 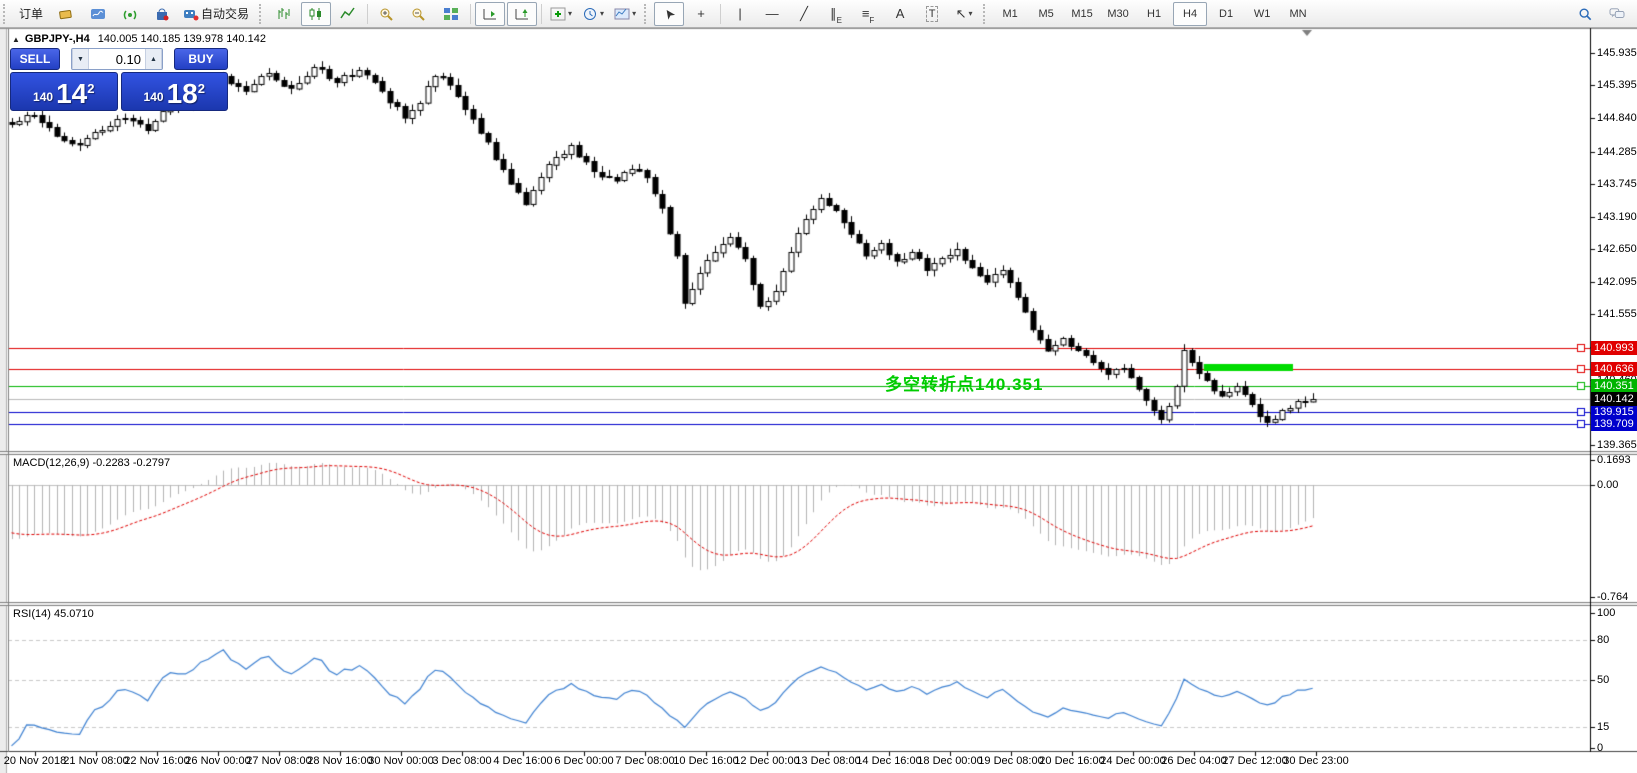 What do you see at coordinates (182, 93) in the screenshot?
I see `buy-price-big: 18` at bounding box center [182, 93].